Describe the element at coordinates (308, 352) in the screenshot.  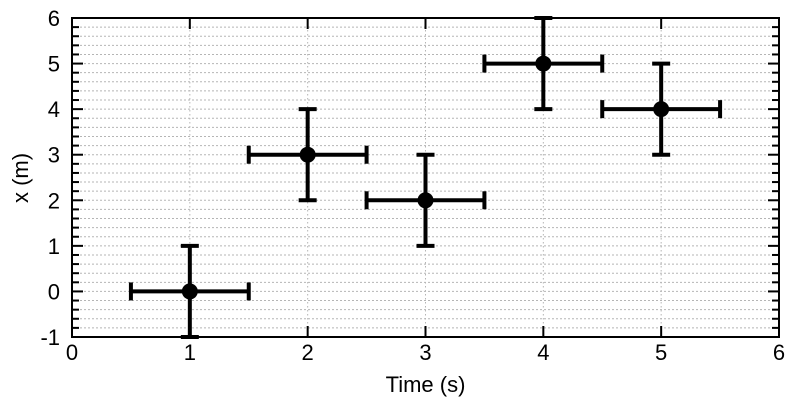
I see `x-tick-label: 2` at that location.